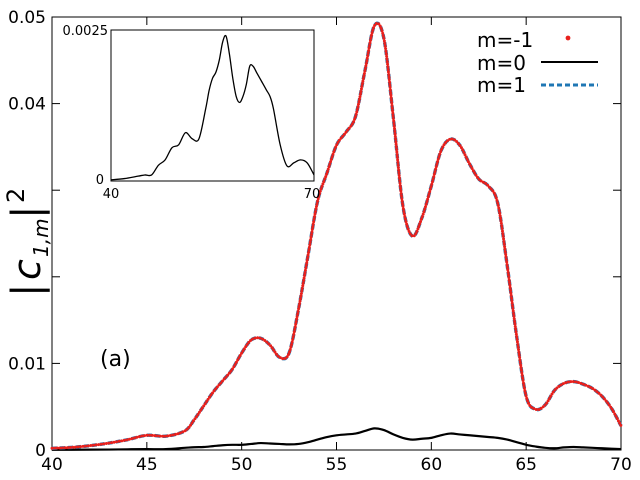 The image size is (640, 480). Describe the element at coordinates (40, 451) in the screenshot. I see `y-tick-label: 0` at that location.